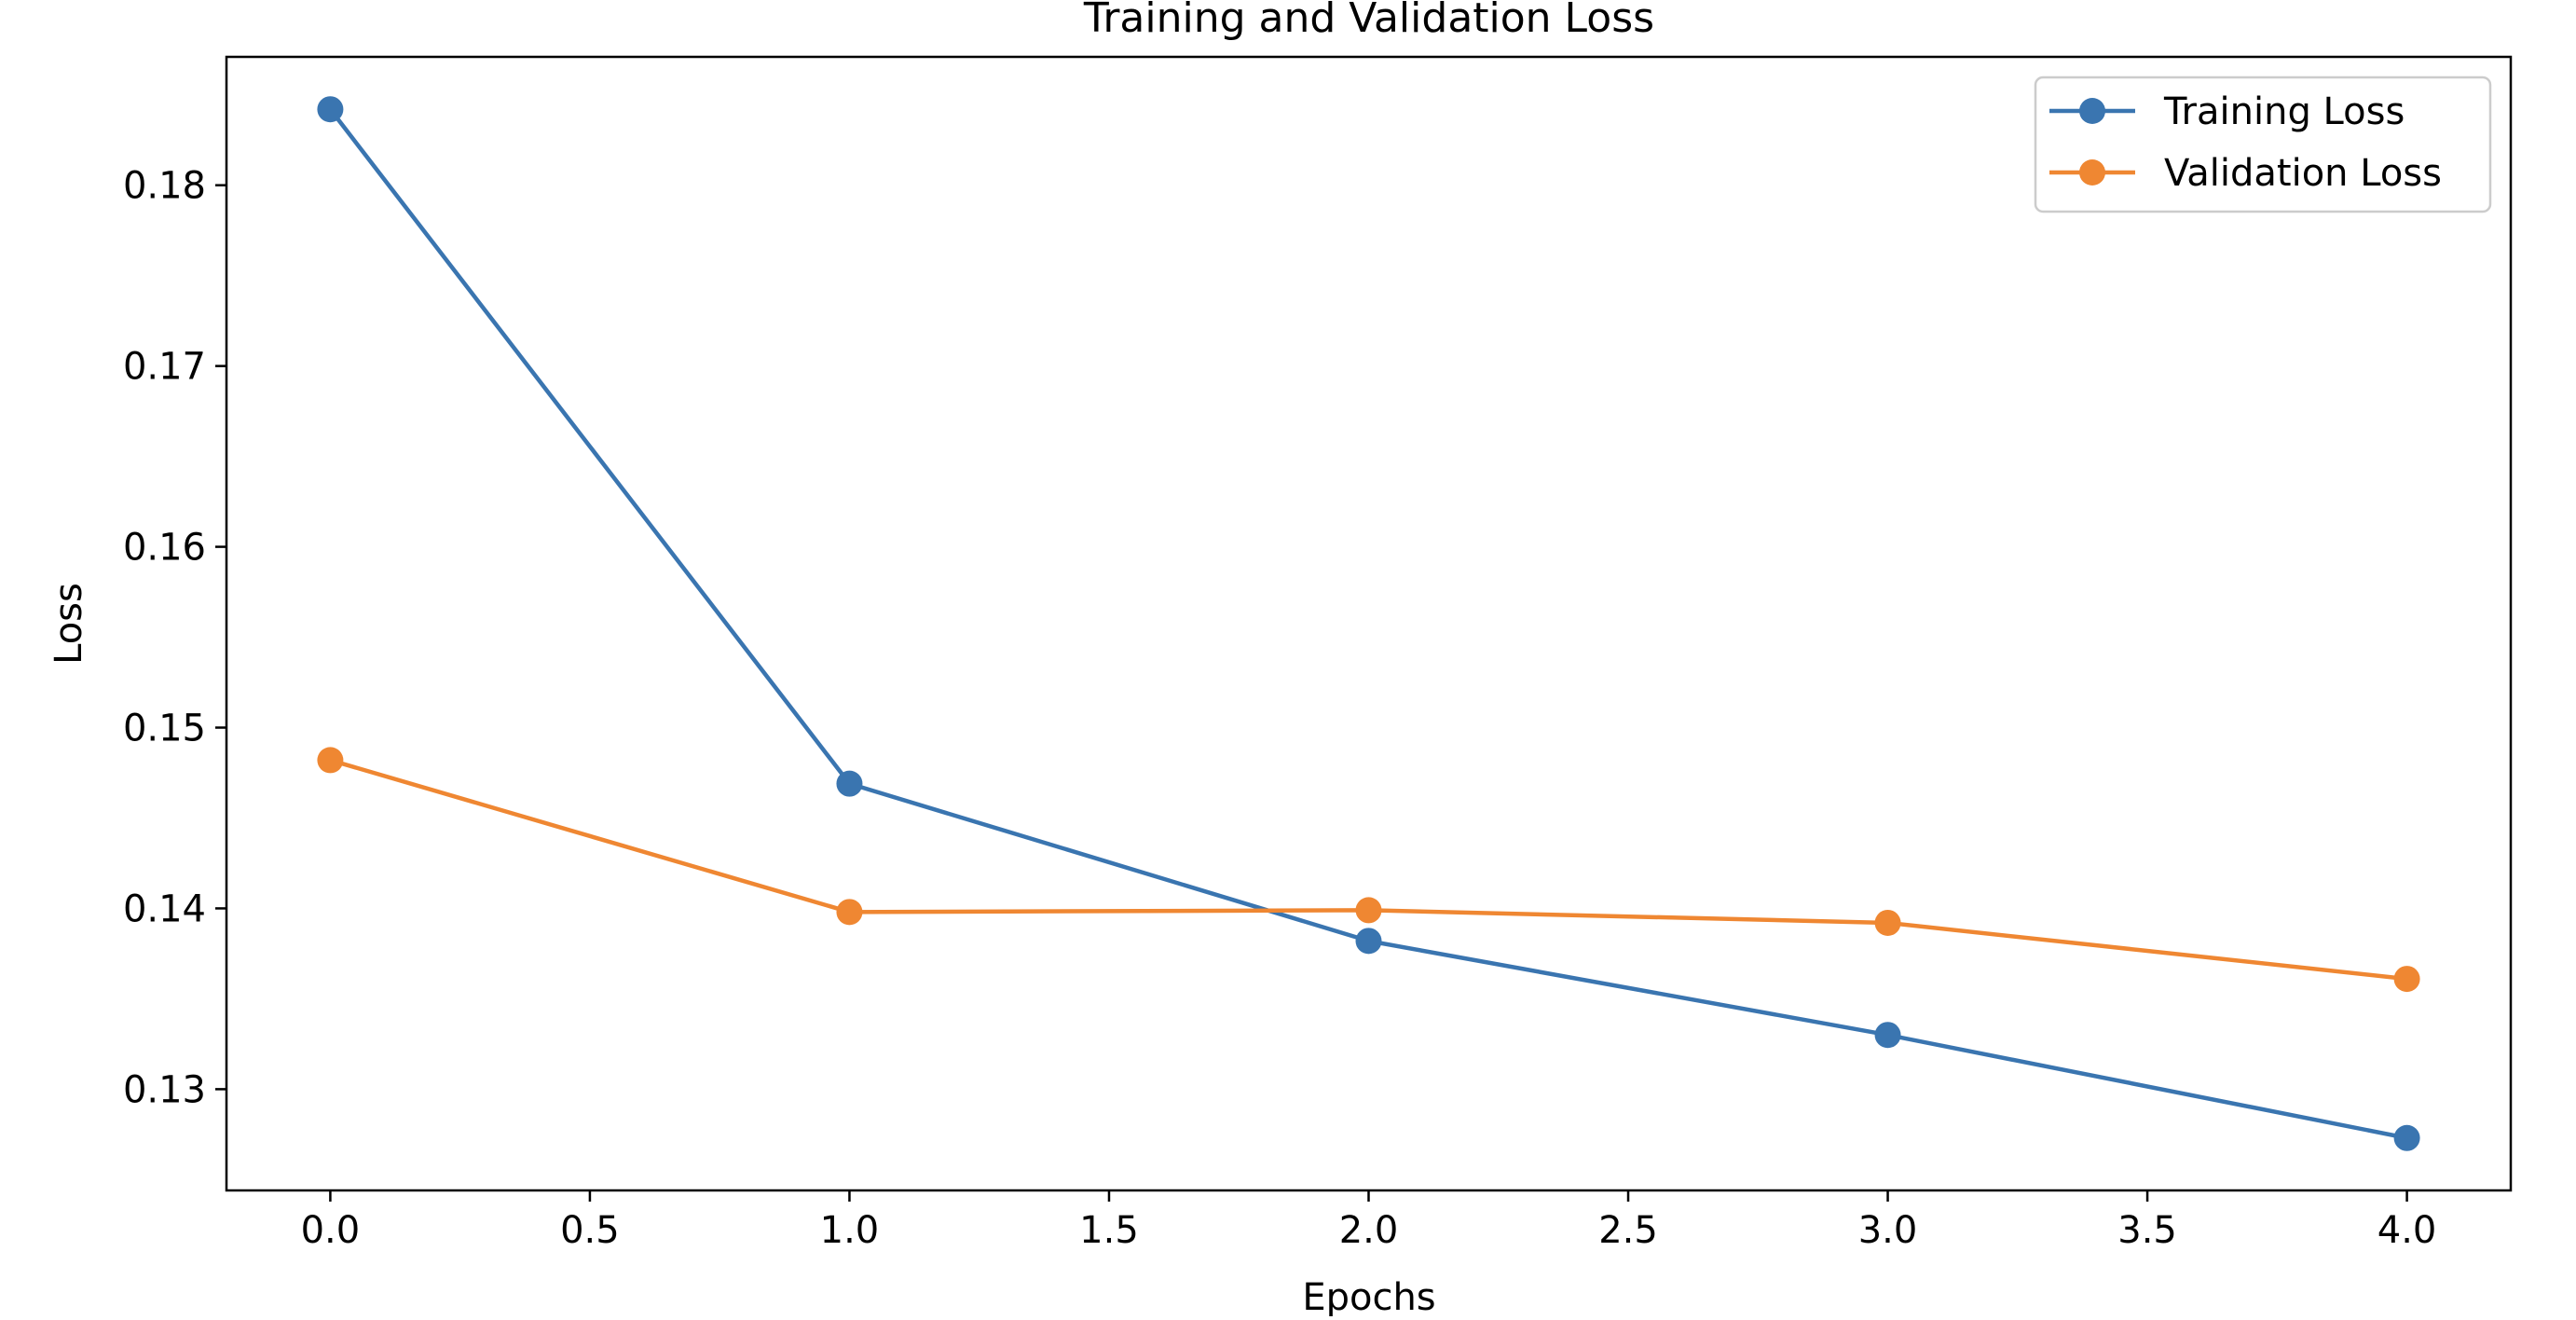  What do you see at coordinates (590, 1230) in the screenshot?
I see `x-tick-label: 0.5` at bounding box center [590, 1230].